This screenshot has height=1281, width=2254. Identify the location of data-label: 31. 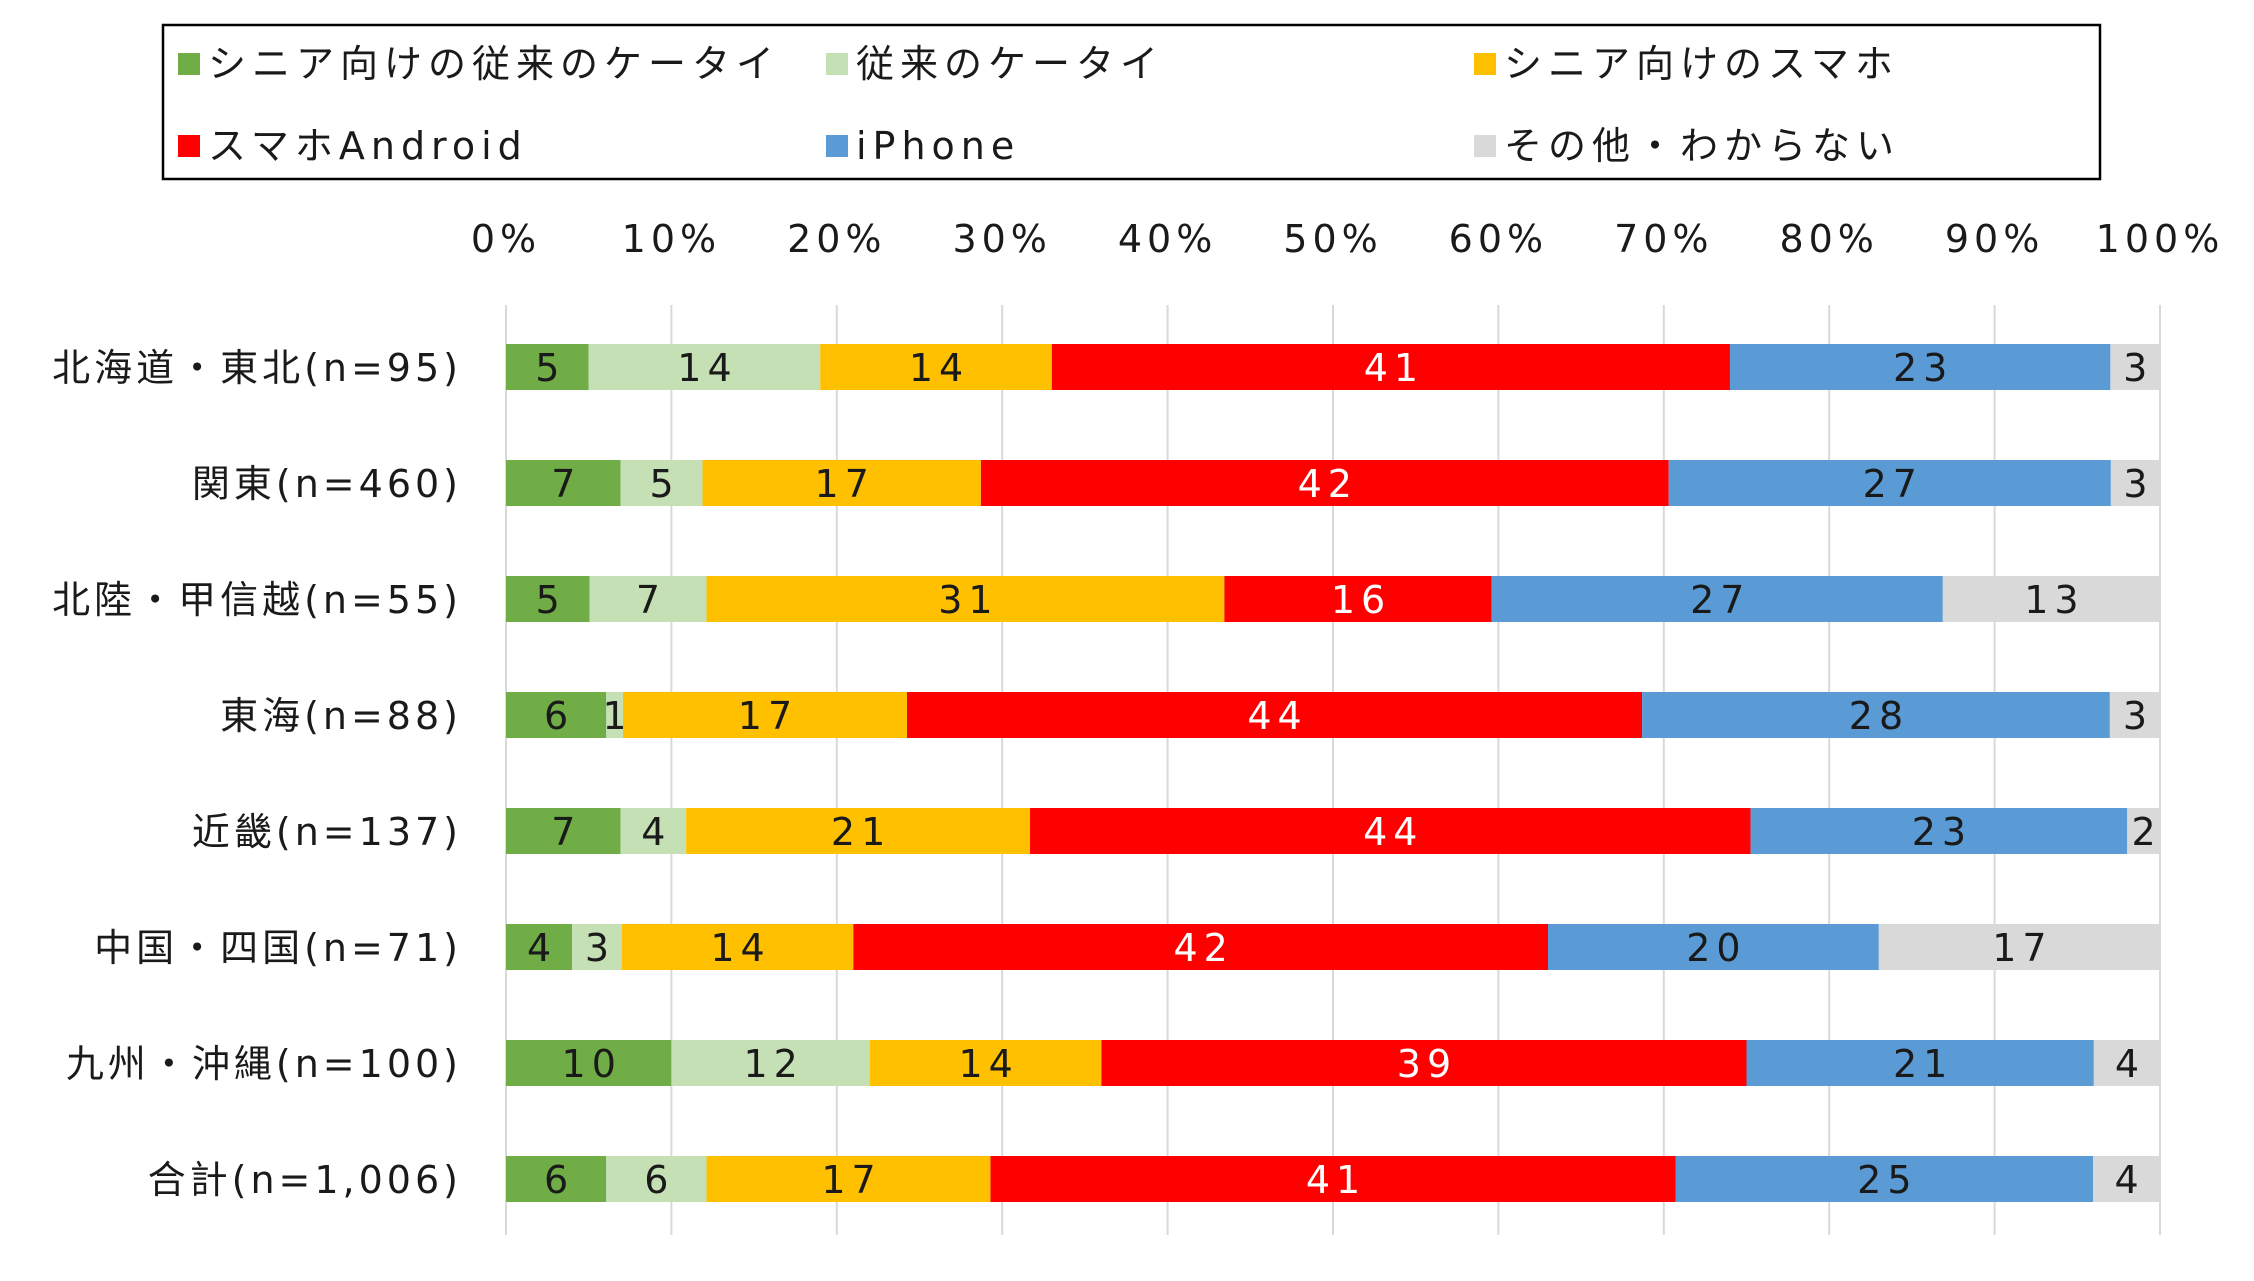
(968, 600).